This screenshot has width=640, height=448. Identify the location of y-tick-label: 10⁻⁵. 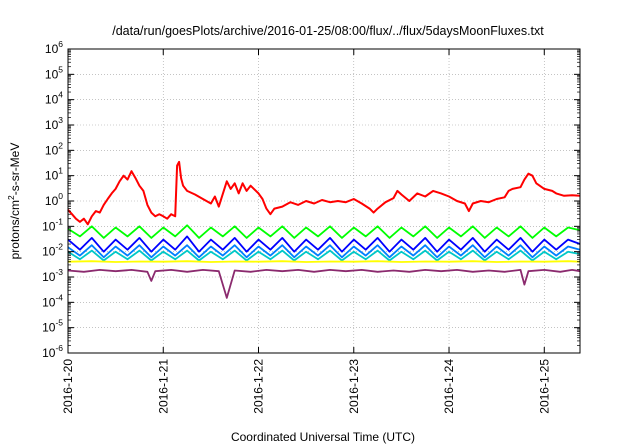
(52, 326).